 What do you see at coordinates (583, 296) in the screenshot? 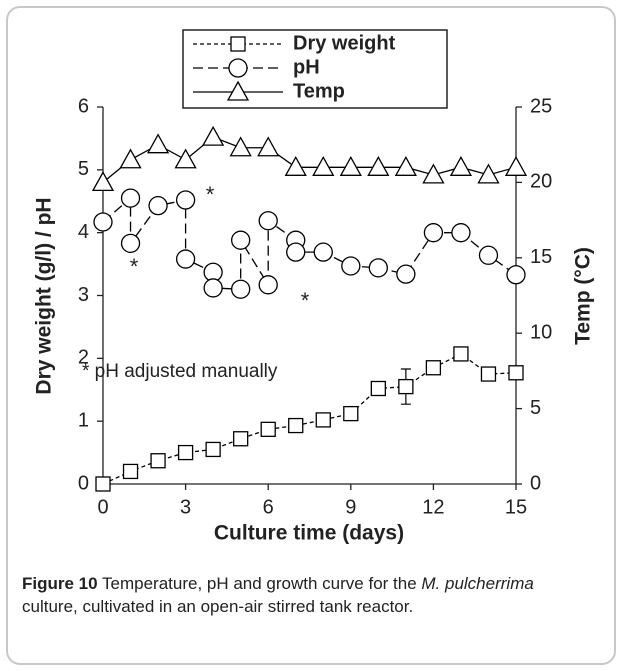
I see `y2-axis-label: Temp (°C)` at bounding box center [583, 296].